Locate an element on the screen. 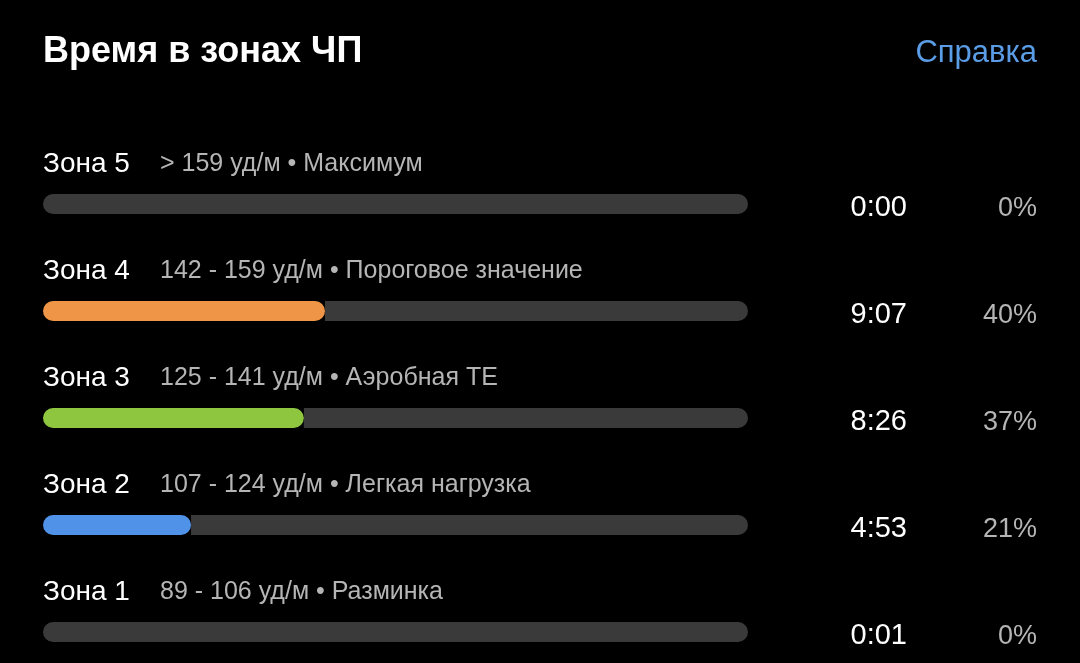 This screenshot has height=663, width=1080. chart-title: Время в зонах ЧП is located at coordinates (203, 49).